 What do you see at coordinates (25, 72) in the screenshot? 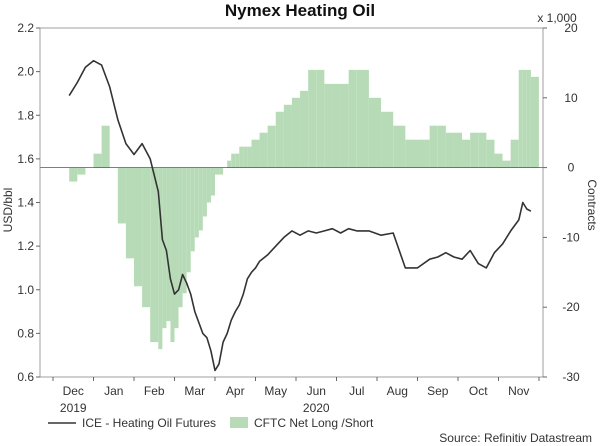
I see `left-tick-label: 2.0` at bounding box center [25, 72].